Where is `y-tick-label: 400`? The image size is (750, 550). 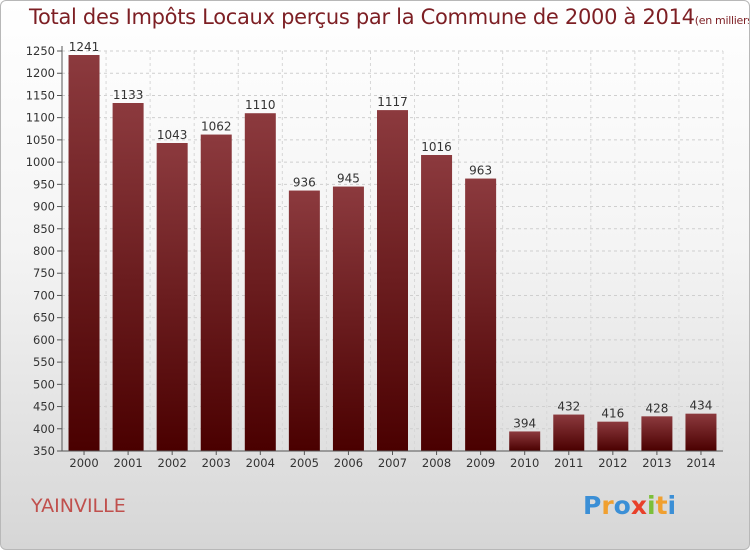 y-tick-label: 400 is located at coordinates (44, 429).